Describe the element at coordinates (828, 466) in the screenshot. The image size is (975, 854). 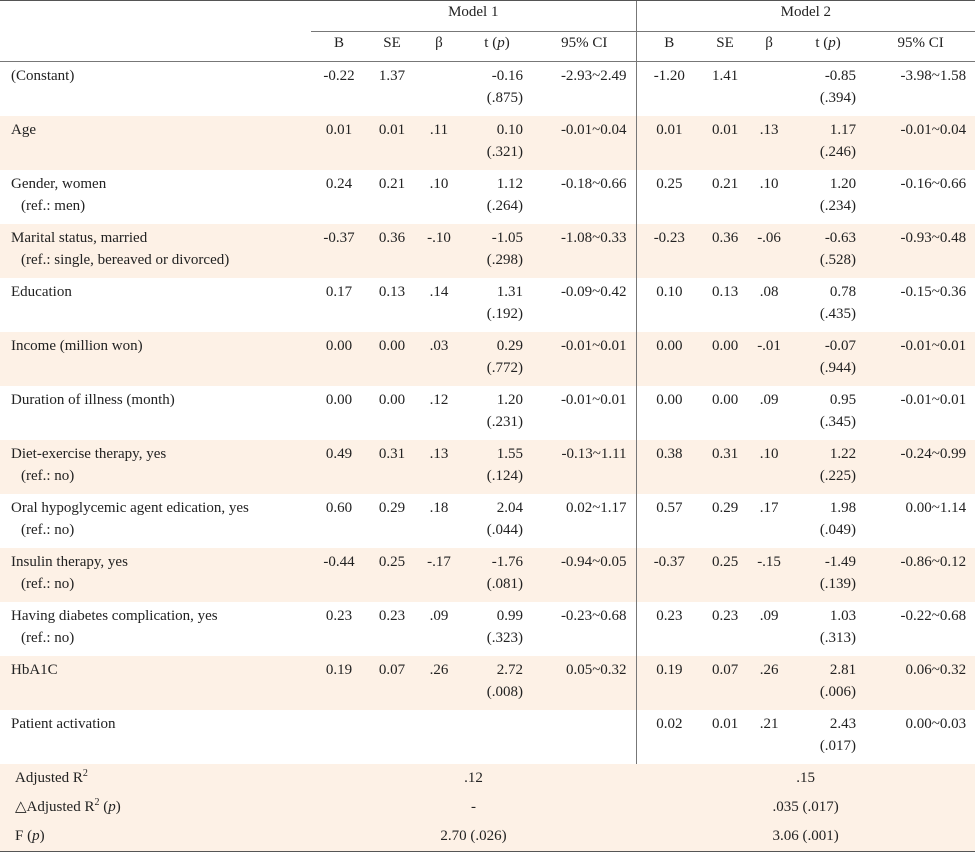
I see `cell-t-m2: 1.22 (.225)` at that location.